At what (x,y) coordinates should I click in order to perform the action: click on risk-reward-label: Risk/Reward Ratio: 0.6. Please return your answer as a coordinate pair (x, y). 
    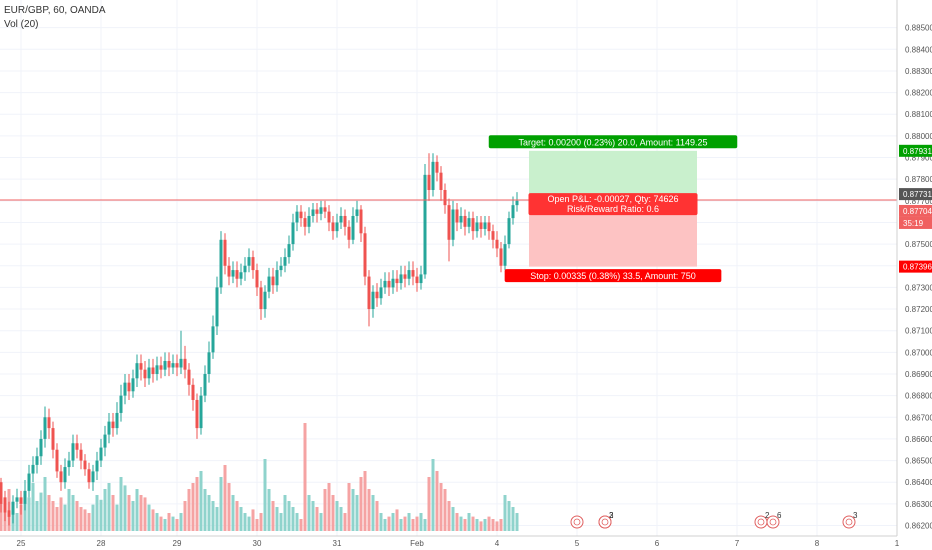
    Looking at the image, I should click on (613, 209).